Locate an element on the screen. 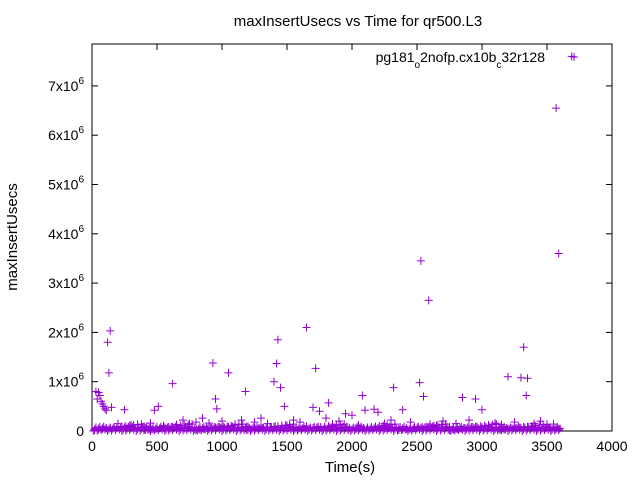 This screenshot has height=480, width=640. y-tick-label: 3x10⁶ is located at coordinates (66, 282).